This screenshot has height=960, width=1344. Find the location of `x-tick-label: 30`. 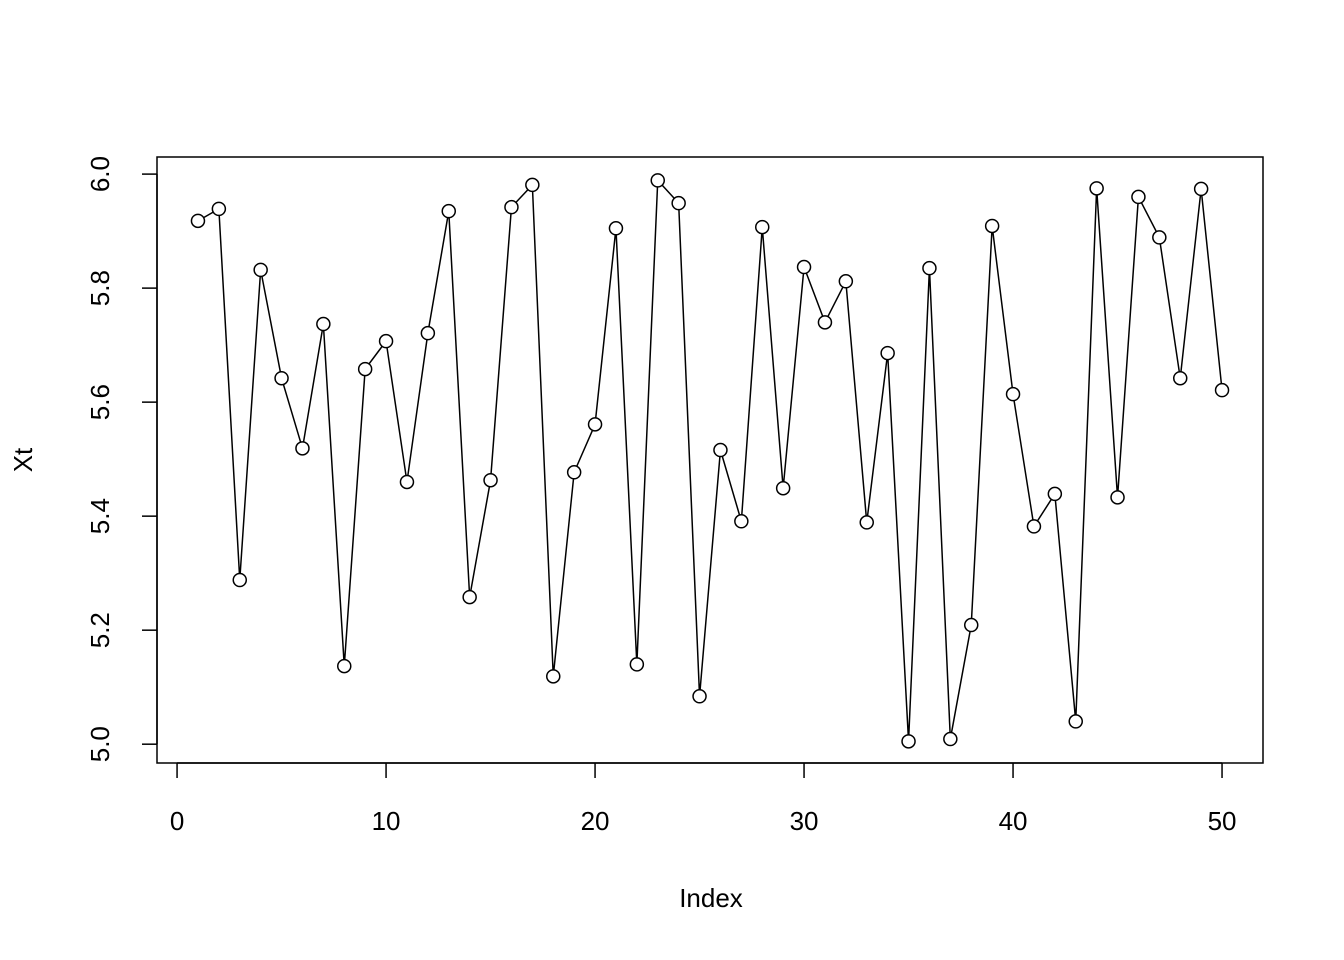

x-tick-label: 30 is located at coordinates (804, 821).